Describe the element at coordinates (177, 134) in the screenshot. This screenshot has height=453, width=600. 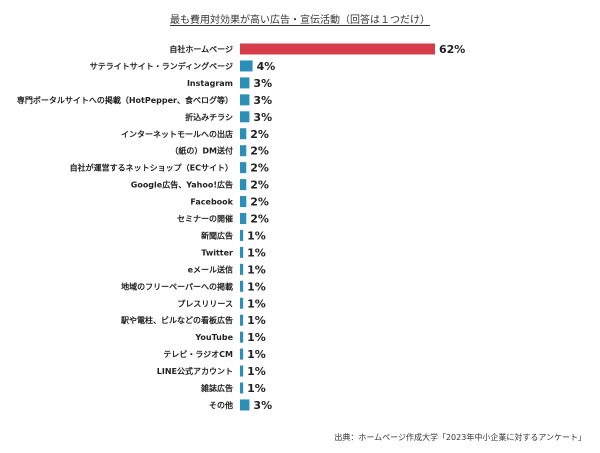
I see `category-label: インターネットモールへの出店` at that location.